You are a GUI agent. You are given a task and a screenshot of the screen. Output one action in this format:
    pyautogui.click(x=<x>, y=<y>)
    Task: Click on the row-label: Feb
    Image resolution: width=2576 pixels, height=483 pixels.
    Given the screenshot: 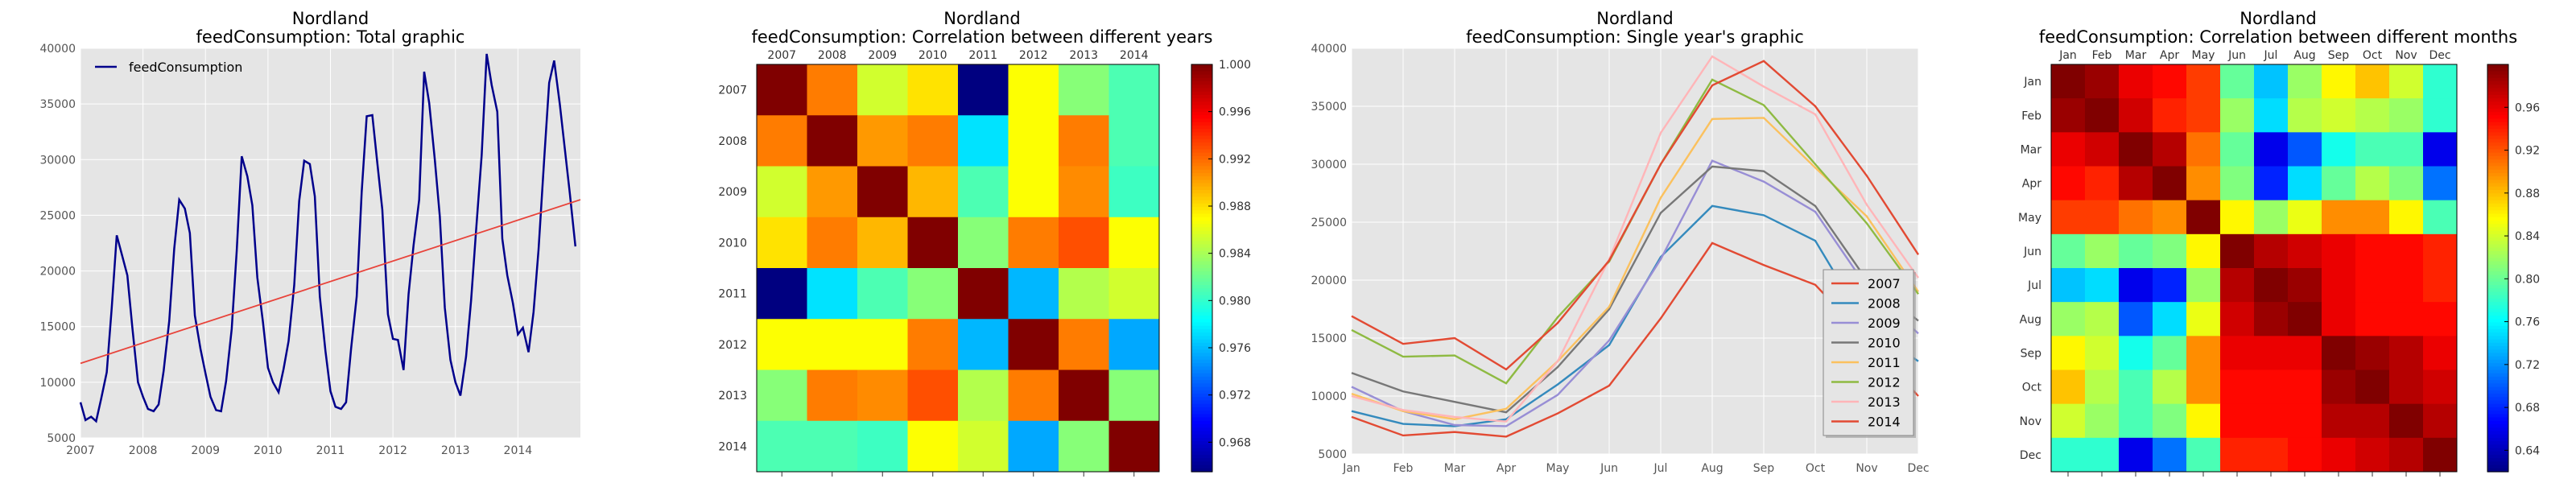 What is the action you would take?
    pyautogui.click(x=2031, y=116)
    